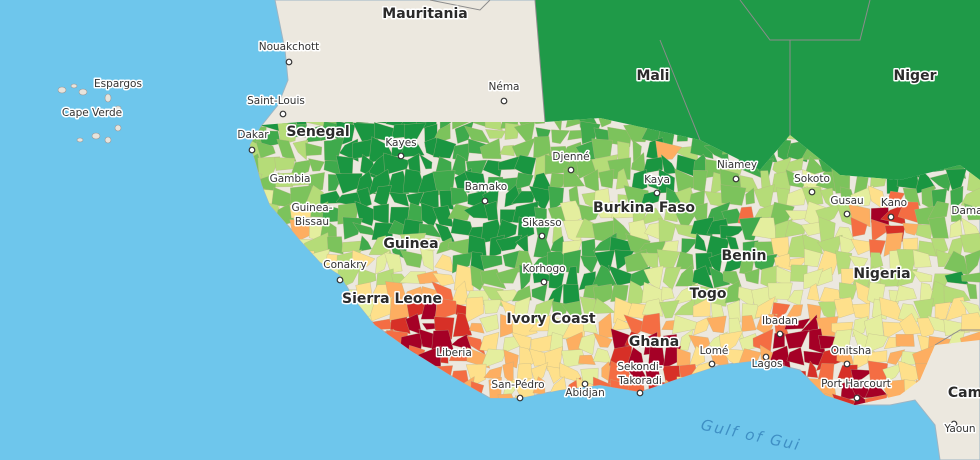  Describe the element at coordinates (653, 76) in the screenshot. I see `country-label: Mali` at that location.